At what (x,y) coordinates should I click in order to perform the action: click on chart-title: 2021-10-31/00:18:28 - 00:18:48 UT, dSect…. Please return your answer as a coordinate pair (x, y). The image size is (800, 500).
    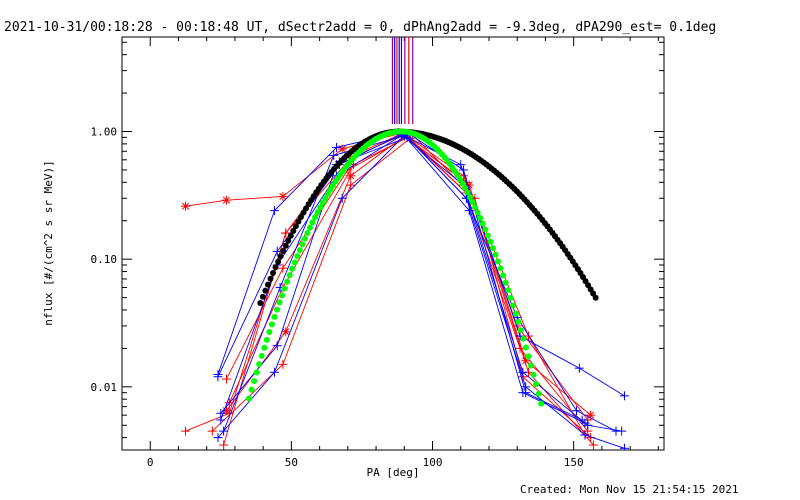
    Looking at the image, I should click on (360, 27).